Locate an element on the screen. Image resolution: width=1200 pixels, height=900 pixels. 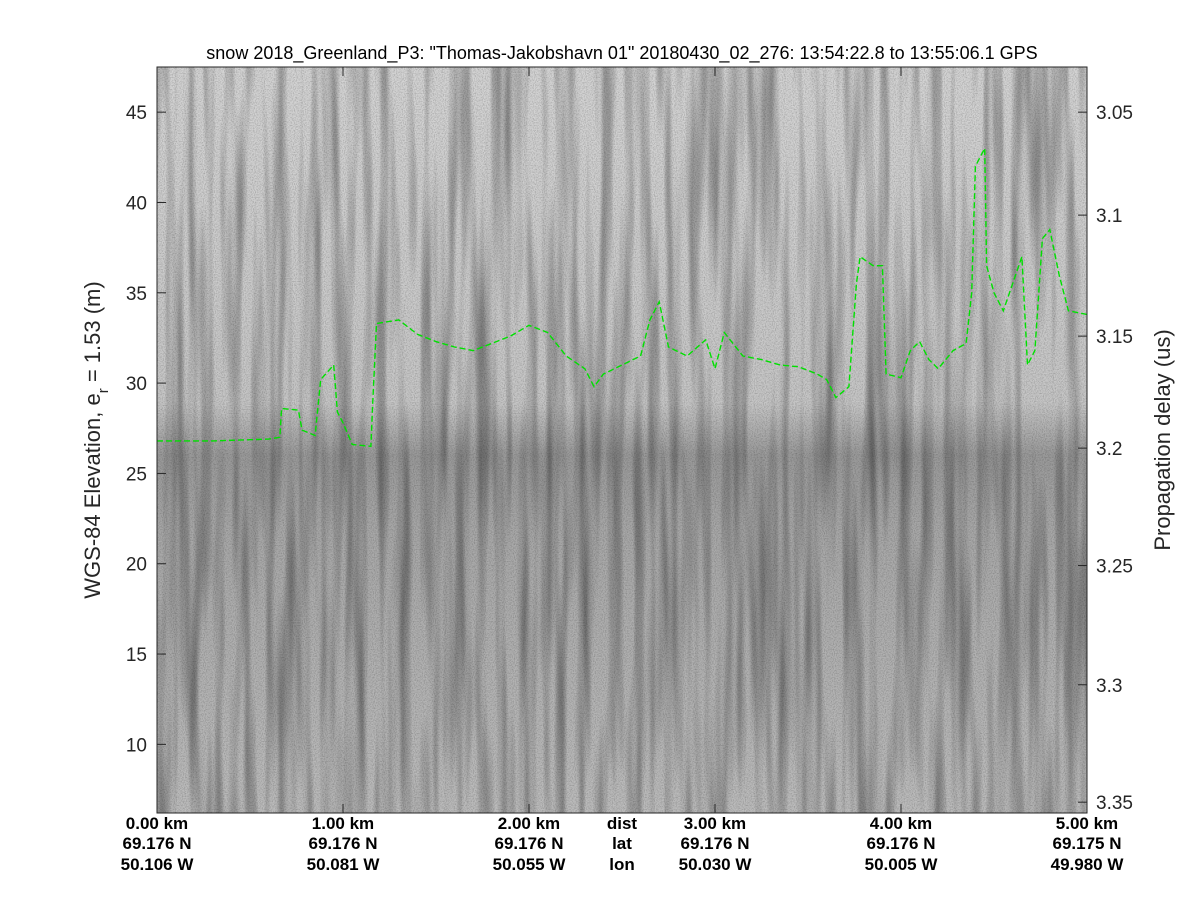
y-tick-label: 10 is located at coordinates (136, 745).